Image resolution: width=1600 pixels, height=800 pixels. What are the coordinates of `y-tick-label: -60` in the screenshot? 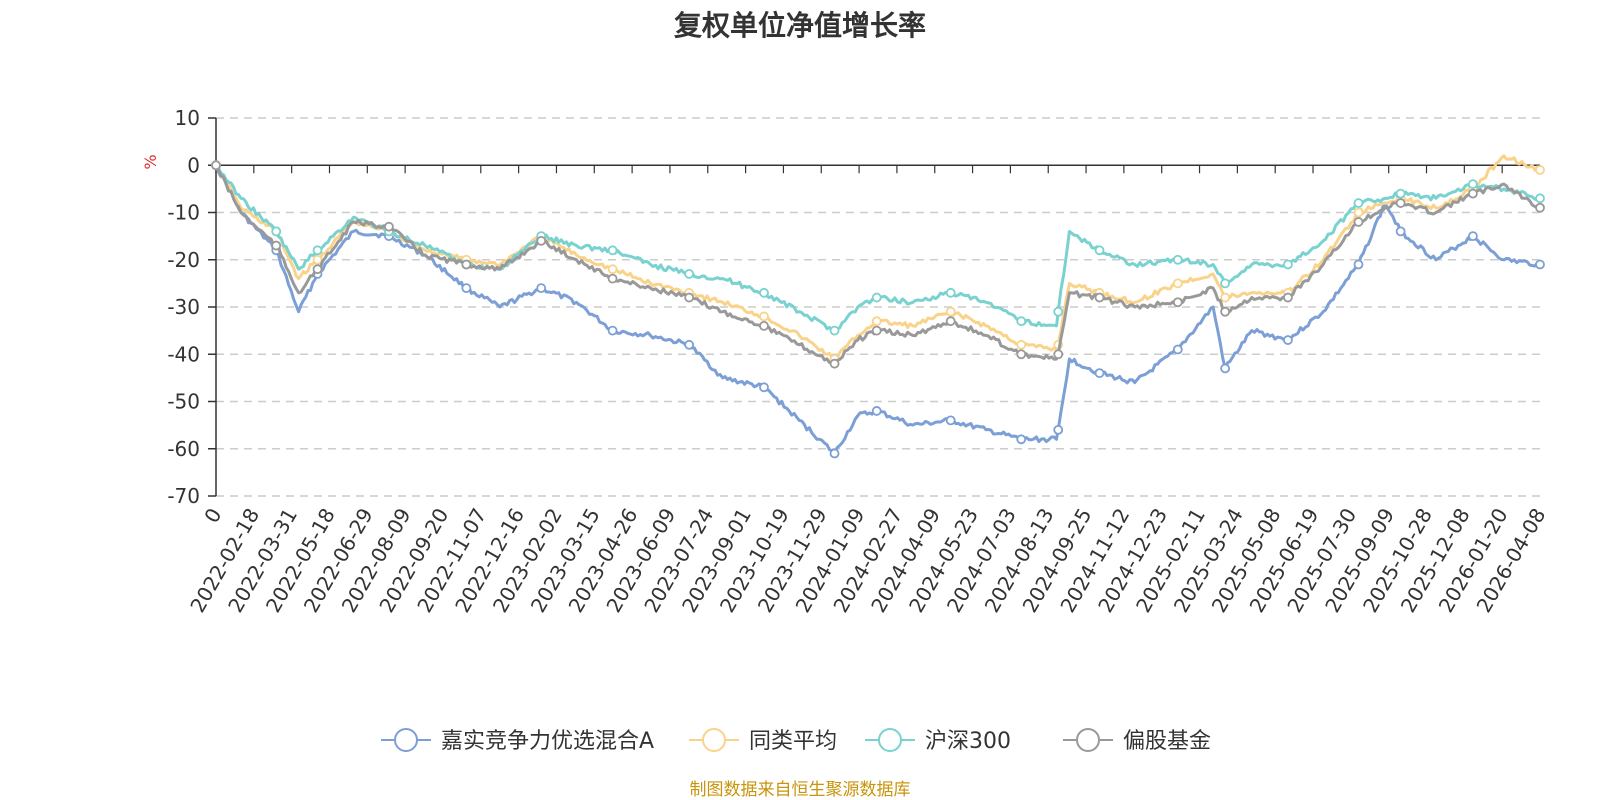 It's located at (183, 449).